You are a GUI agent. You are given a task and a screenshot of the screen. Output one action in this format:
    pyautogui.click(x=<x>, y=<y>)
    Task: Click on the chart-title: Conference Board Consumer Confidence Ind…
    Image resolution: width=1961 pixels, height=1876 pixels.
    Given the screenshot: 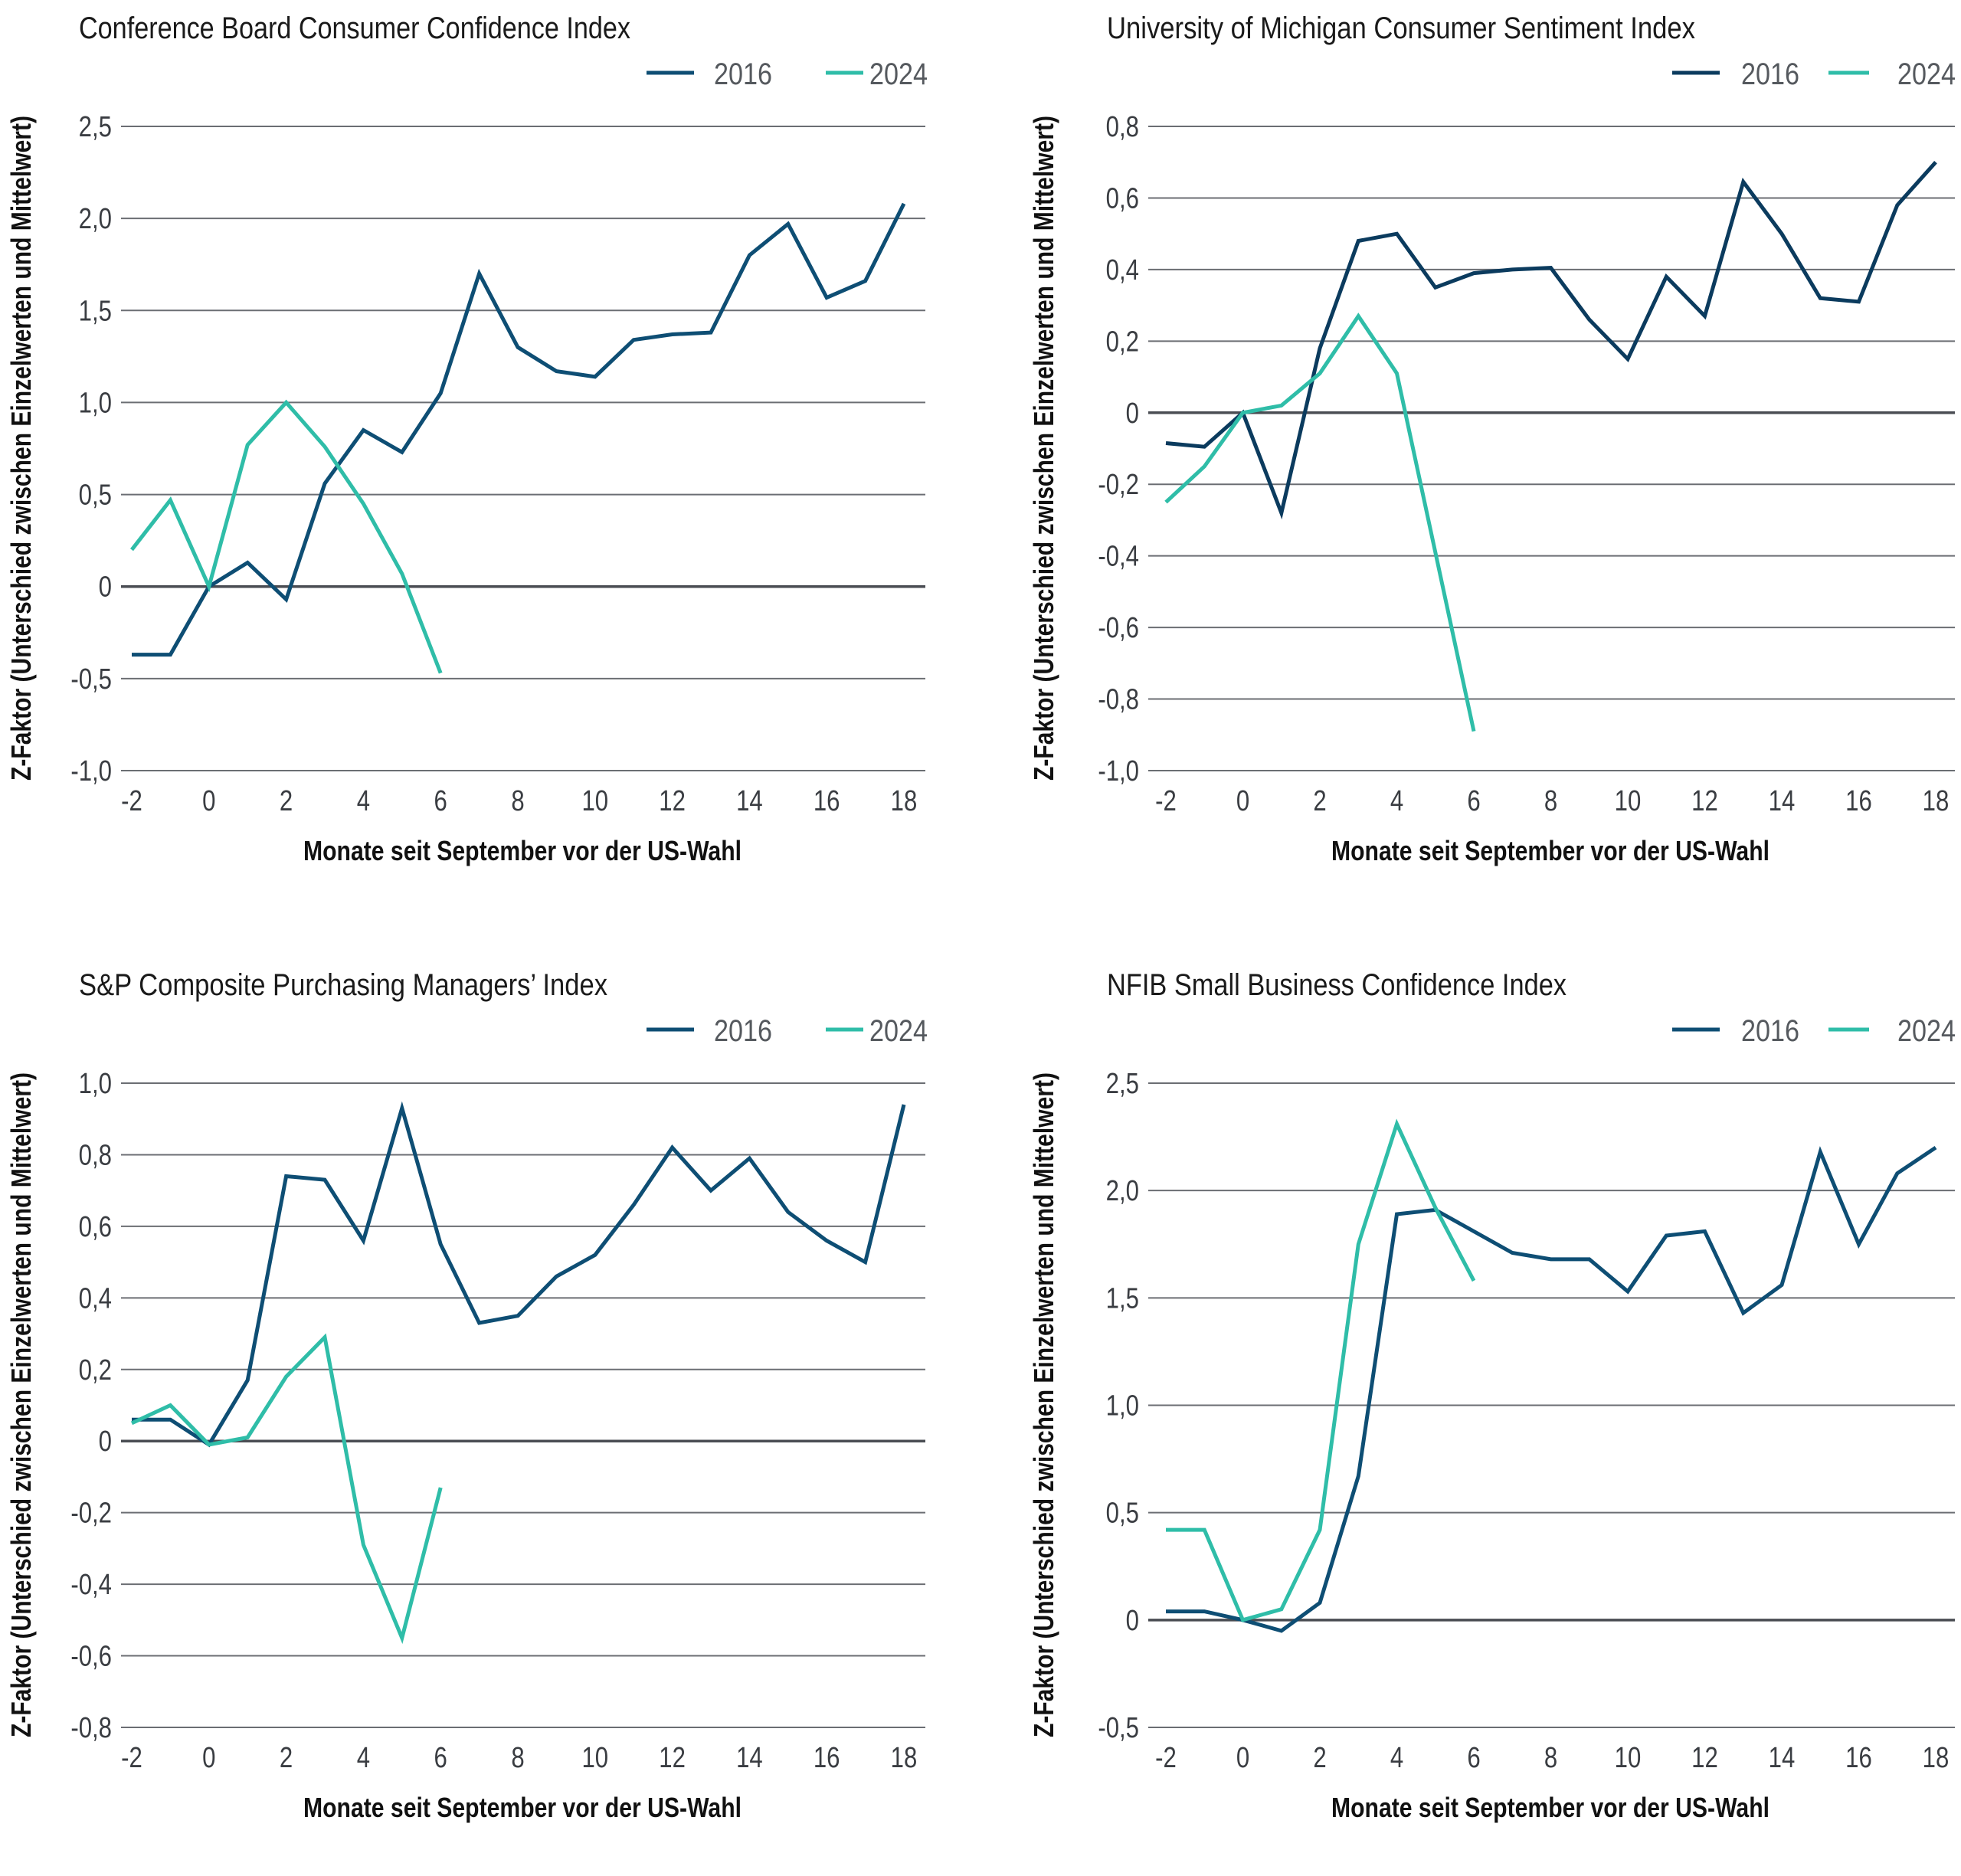 What is the action you would take?
    pyautogui.click(x=354, y=28)
    